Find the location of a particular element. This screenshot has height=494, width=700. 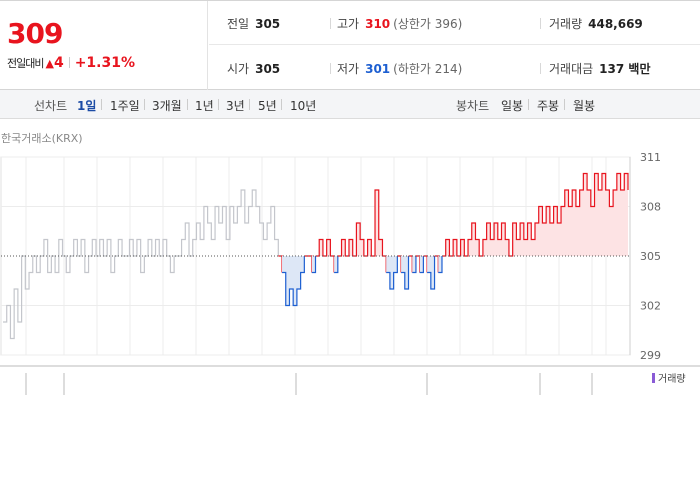

change-rate: +1.31% is located at coordinates (105, 63).